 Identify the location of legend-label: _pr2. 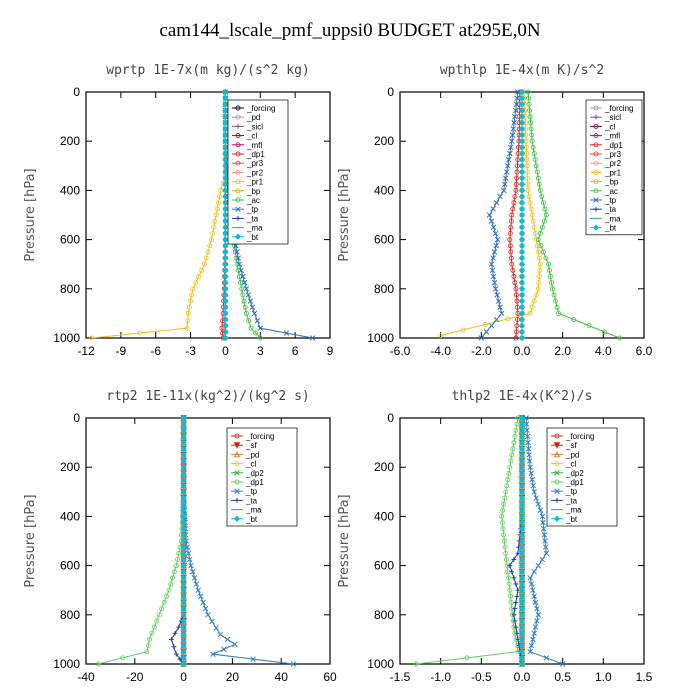
(613, 163).